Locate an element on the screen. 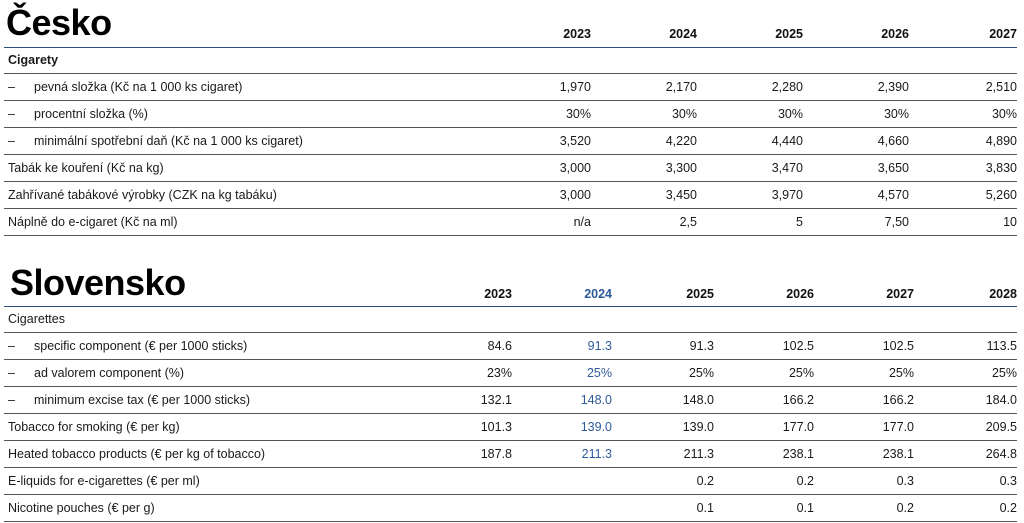 The height and width of the screenshot is (523, 1024). cell-value: 84.6 is located at coordinates (458, 346).